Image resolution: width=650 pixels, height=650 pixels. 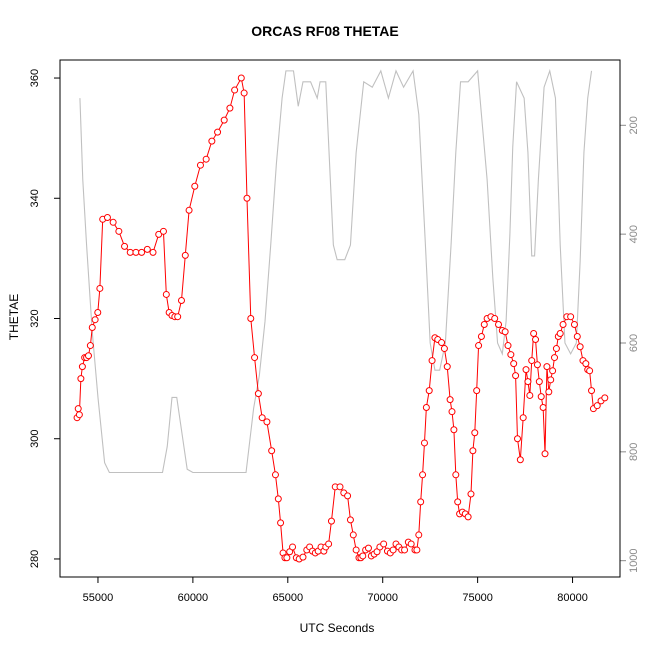 What do you see at coordinates (35, 559) in the screenshot?
I see `y-tick-label-0: 280` at bounding box center [35, 559].